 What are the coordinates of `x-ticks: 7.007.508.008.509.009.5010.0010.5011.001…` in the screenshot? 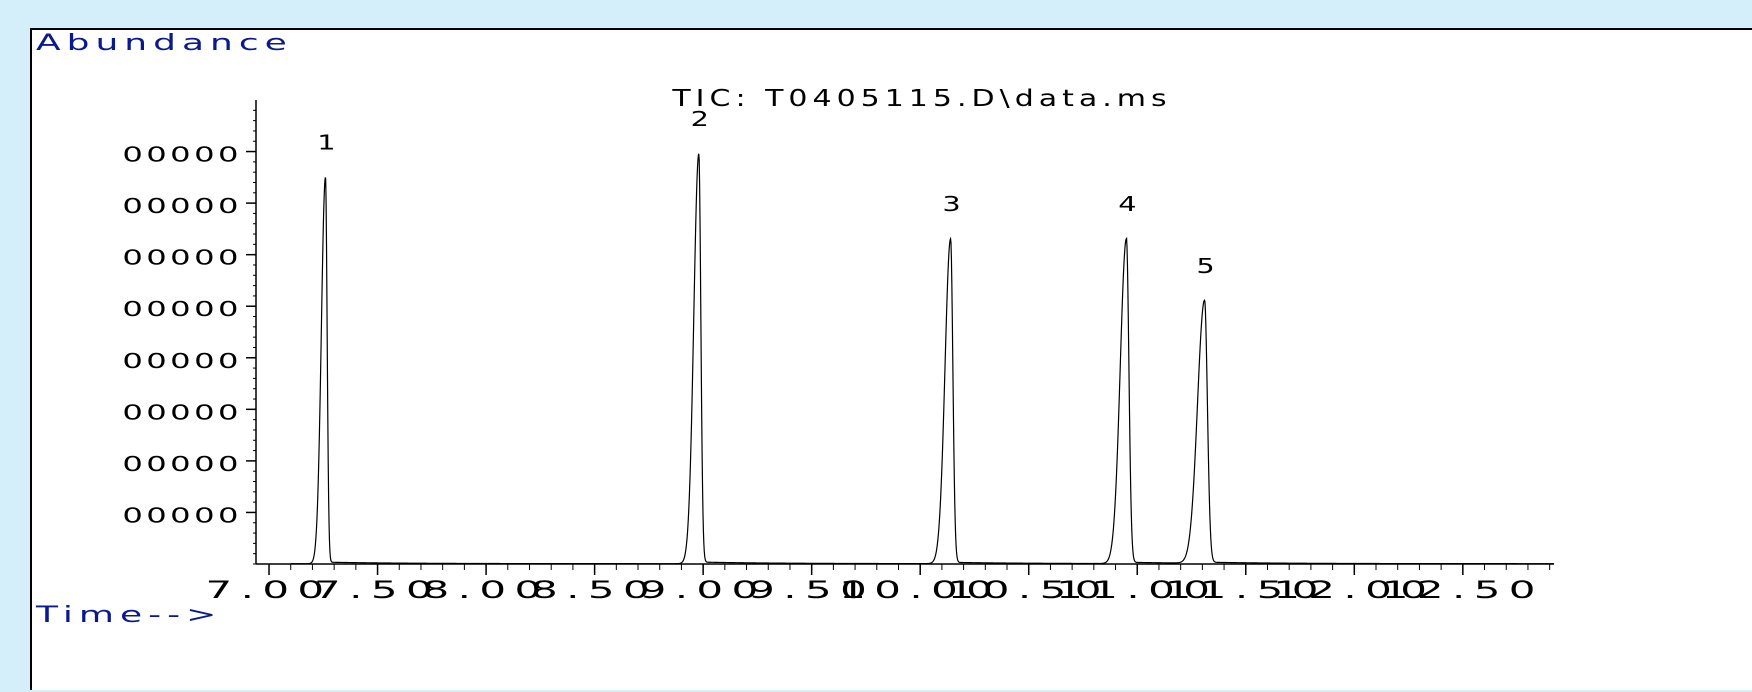 It's located at (878, 584).